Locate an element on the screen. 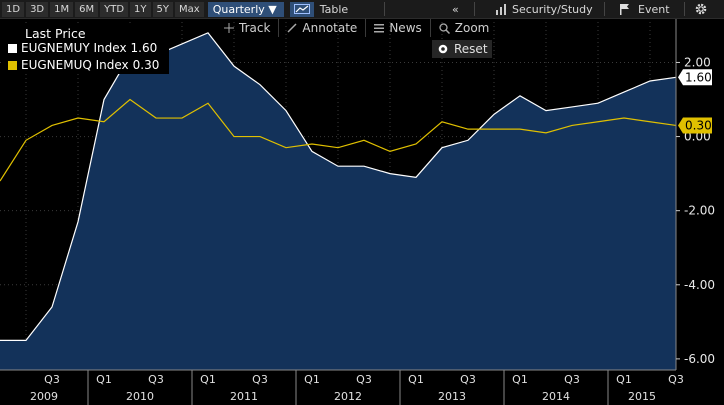  range-button-1y: 1Y is located at coordinates (140, 9).